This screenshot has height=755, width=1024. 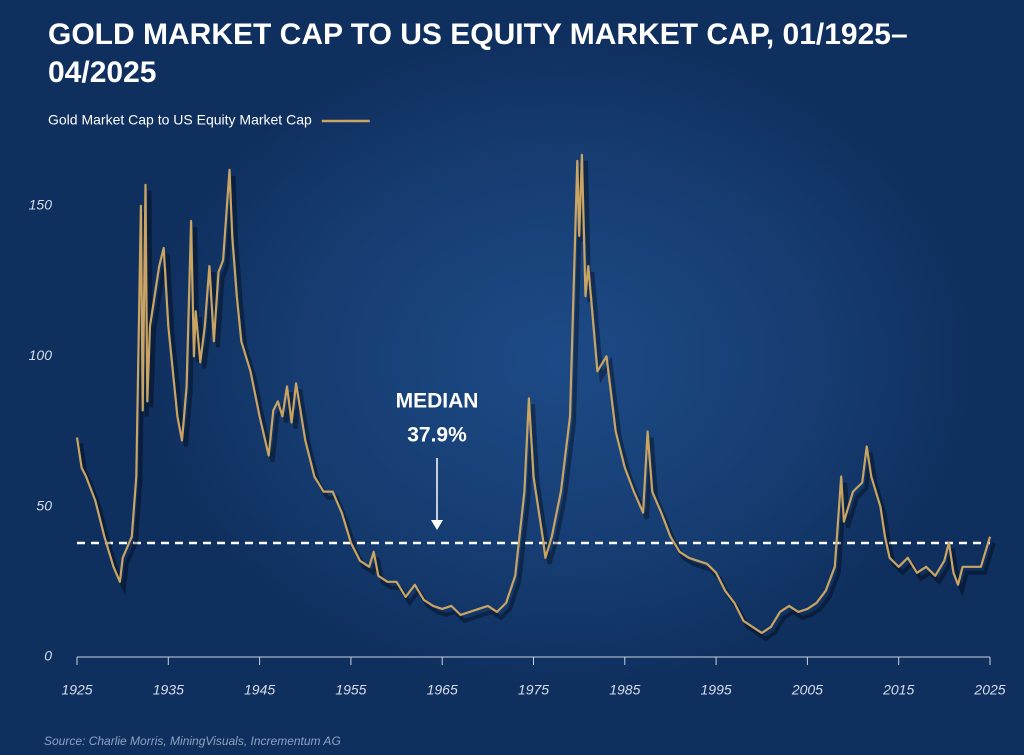 I want to click on legend-label: Gold Market Cap to US Equity Market Cap, so click(x=180, y=120).